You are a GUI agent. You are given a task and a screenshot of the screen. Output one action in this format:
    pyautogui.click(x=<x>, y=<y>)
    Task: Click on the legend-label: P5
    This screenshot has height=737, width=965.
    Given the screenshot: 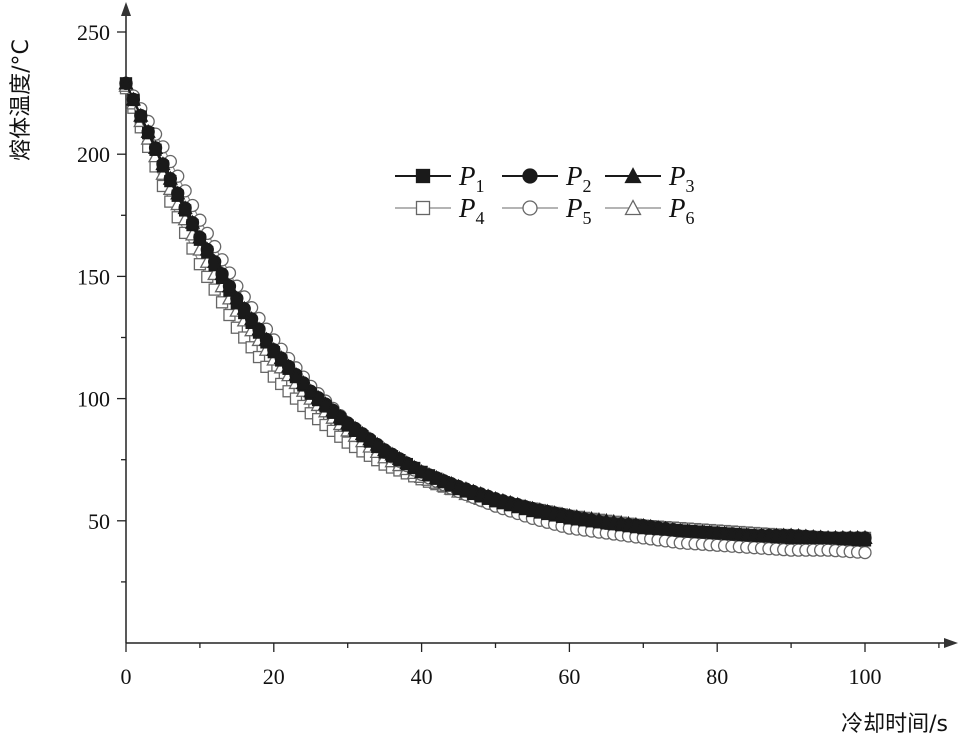 What is the action you would take?
    pyautogui.click(x=578, y=210)
    